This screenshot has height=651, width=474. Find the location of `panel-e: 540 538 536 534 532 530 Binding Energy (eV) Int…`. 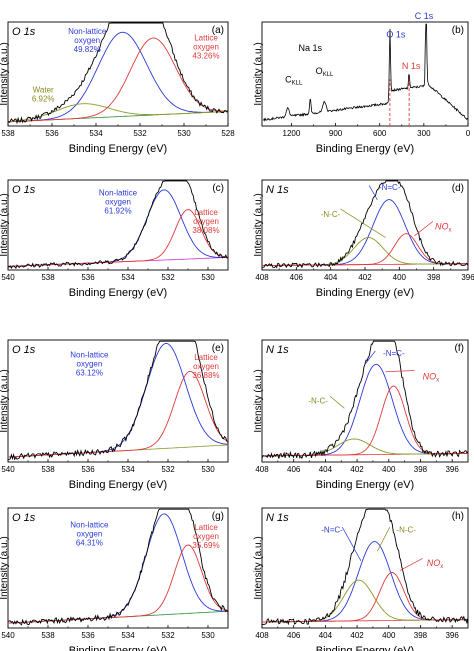

panel-e: 540 538 536 534 532 530 Binding Energy (eV) Int… is located at coordinates (114, 415).